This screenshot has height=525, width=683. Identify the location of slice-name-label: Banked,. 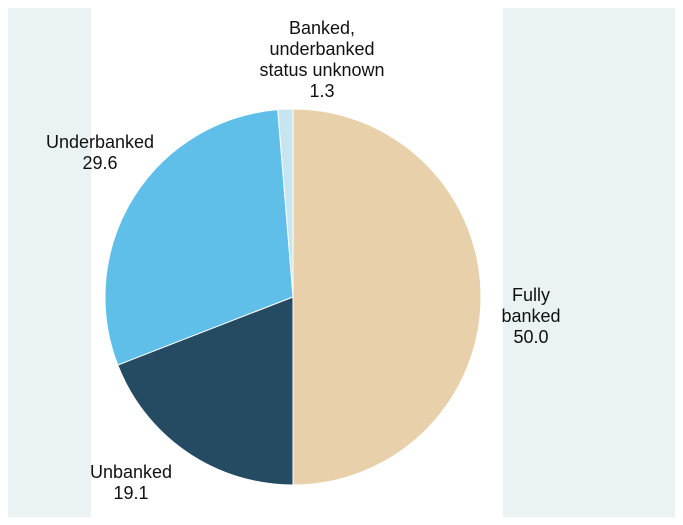
(322, 28).